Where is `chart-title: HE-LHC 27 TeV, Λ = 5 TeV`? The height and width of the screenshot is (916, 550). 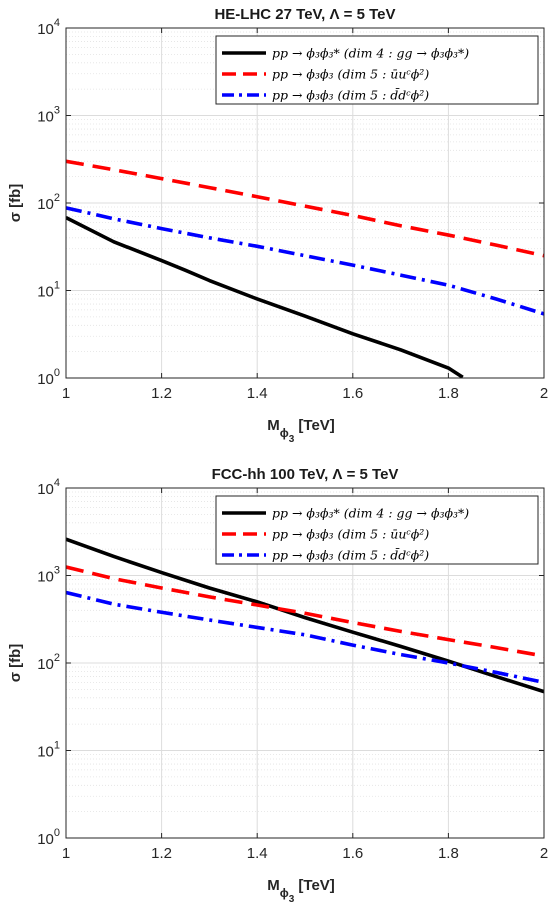
chart-title: HE-LHC 27 TeV, Λ = 5 TeV is located at coordinates (304, 14).